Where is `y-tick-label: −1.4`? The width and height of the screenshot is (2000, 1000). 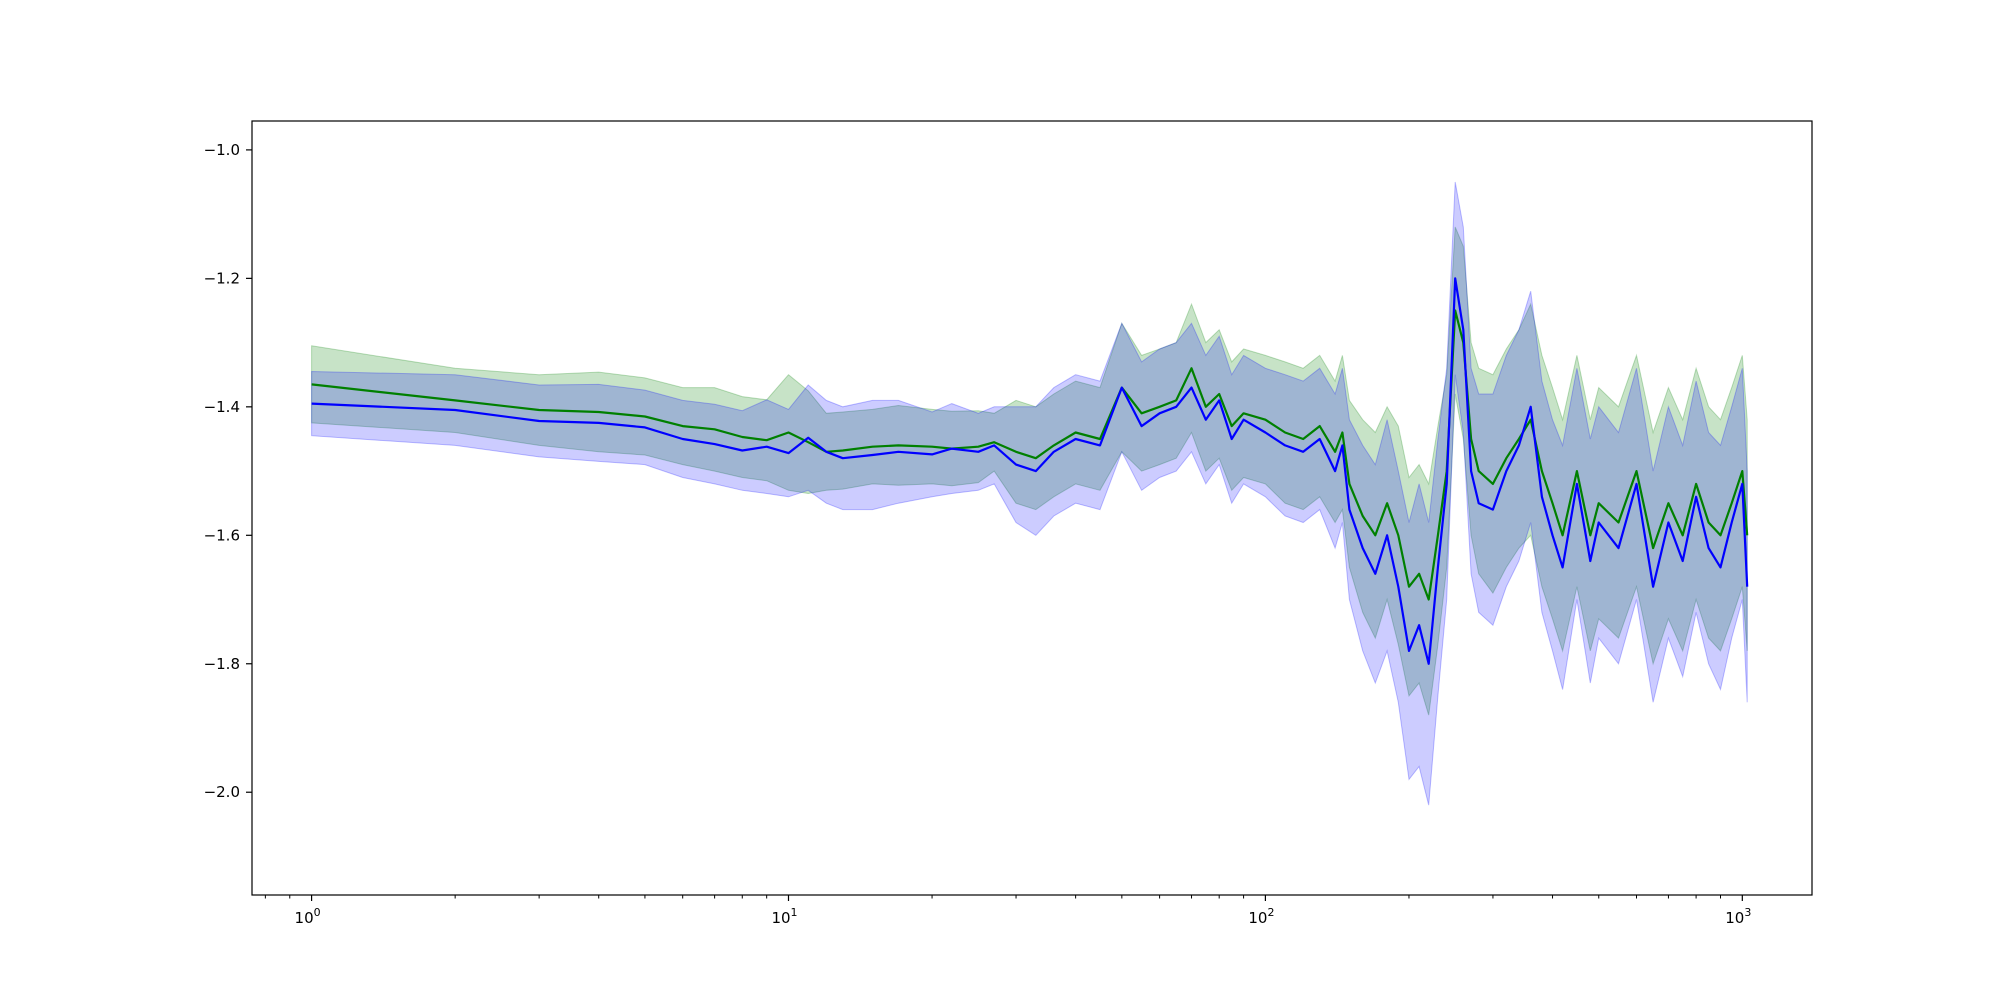
y-tick-label: −1.4 is located at coordinates (222, 407).